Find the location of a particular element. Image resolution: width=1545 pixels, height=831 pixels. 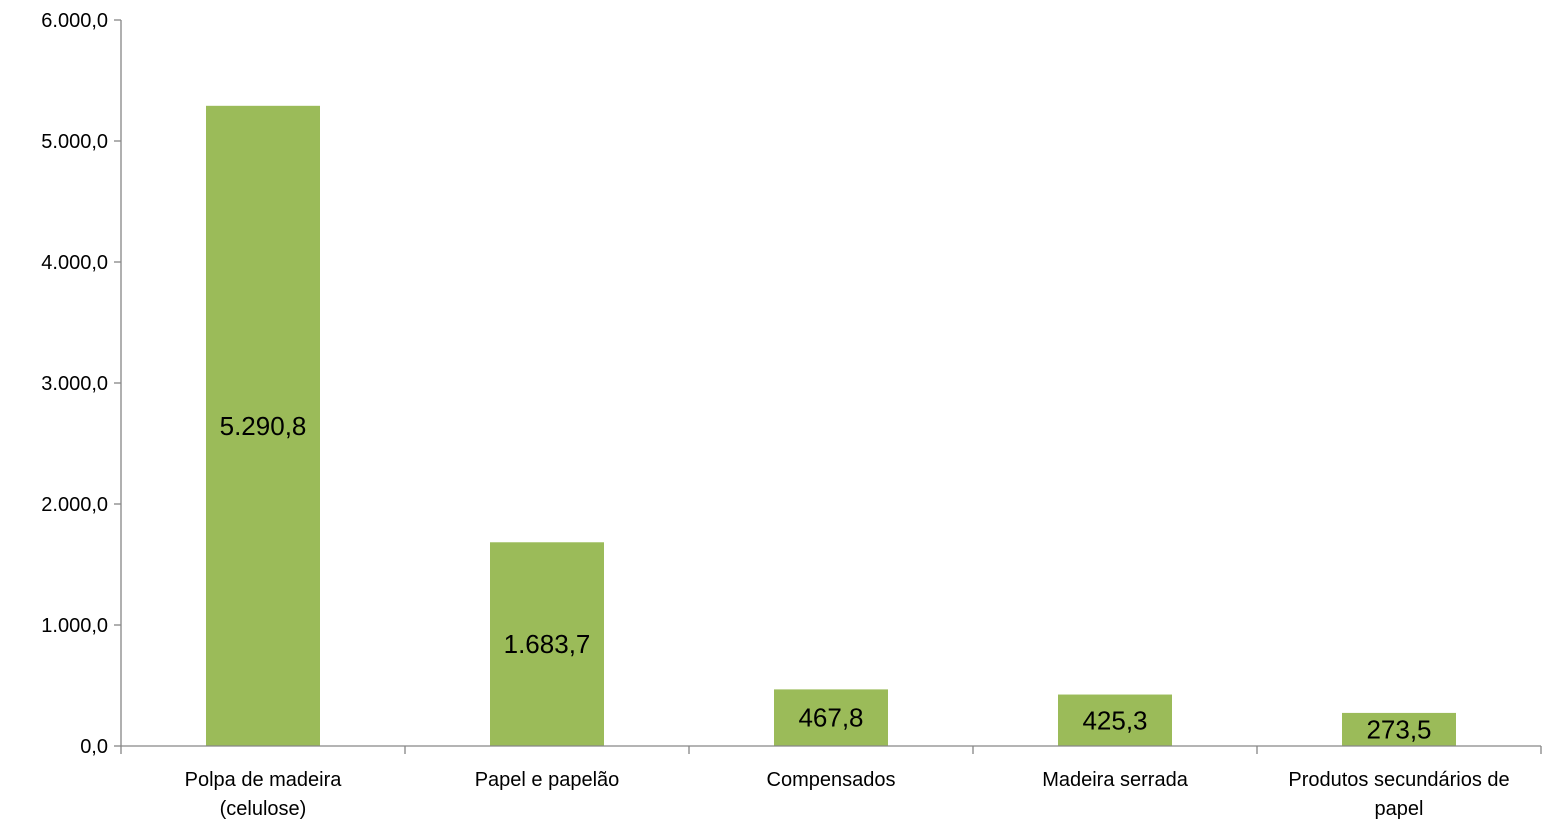

data-label-2: 467,8 is located at coordinates (830, 718).